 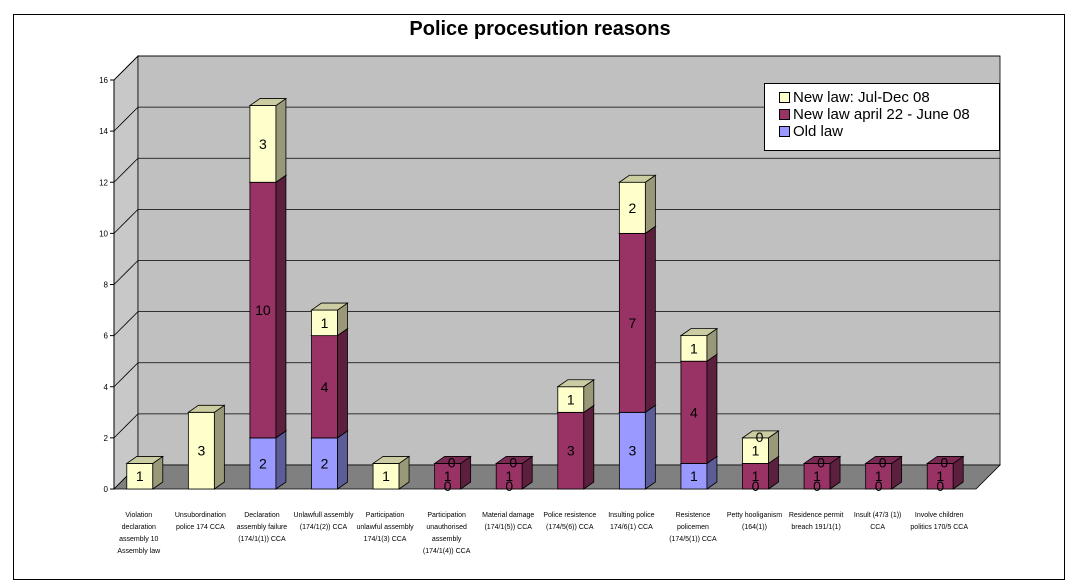 What do you see at coordinates (569, 521) in the screenshot?
I see `x-tick-label: Police resistence (174/5(6)) CCA` at bounding box center [569, 521].